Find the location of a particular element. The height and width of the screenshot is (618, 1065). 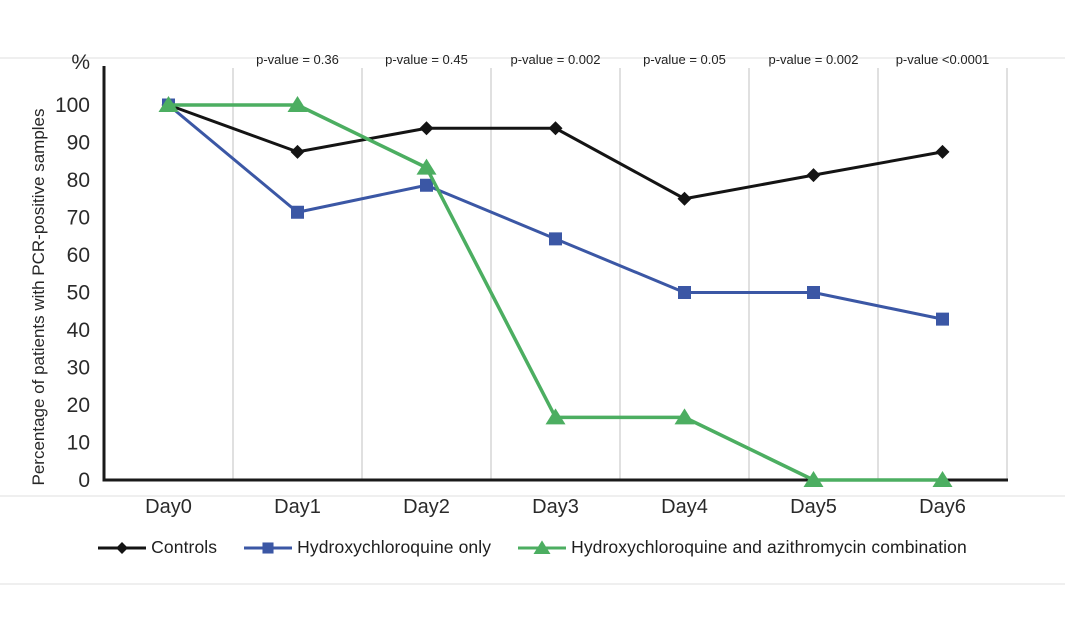

x-category-label: Day0 is located at coordinates (168, 507).